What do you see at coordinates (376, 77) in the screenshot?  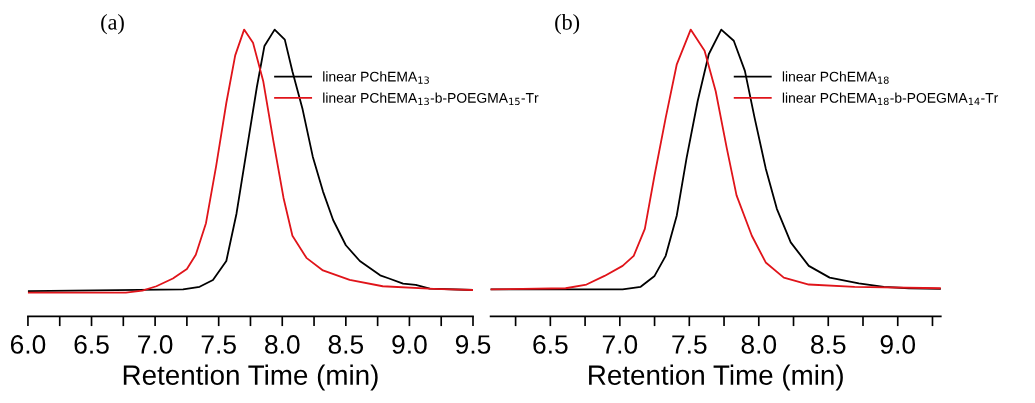 I see `legend-label: linear PChEMA$_{13}$` at bounding box center [376, 77].